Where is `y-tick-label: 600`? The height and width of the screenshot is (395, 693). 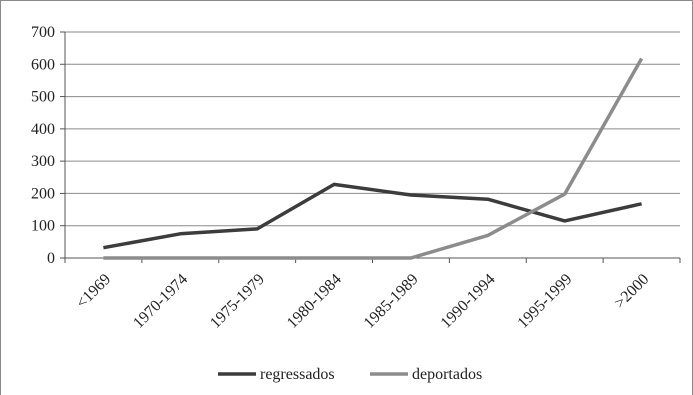
y-tick-label: 600 is located at coordinates (43, 64).